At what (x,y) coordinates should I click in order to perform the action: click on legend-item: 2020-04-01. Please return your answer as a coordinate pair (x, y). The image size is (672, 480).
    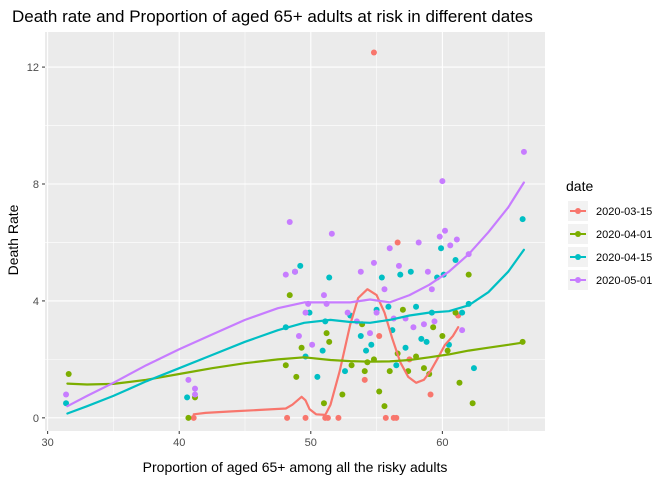
    Looking at the image, I should click on (610, 234).